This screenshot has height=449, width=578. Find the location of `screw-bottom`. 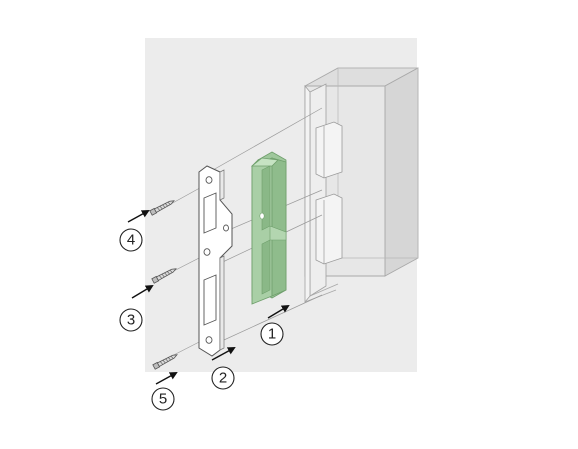

screw-bottom is located at coordinates (165, 362).